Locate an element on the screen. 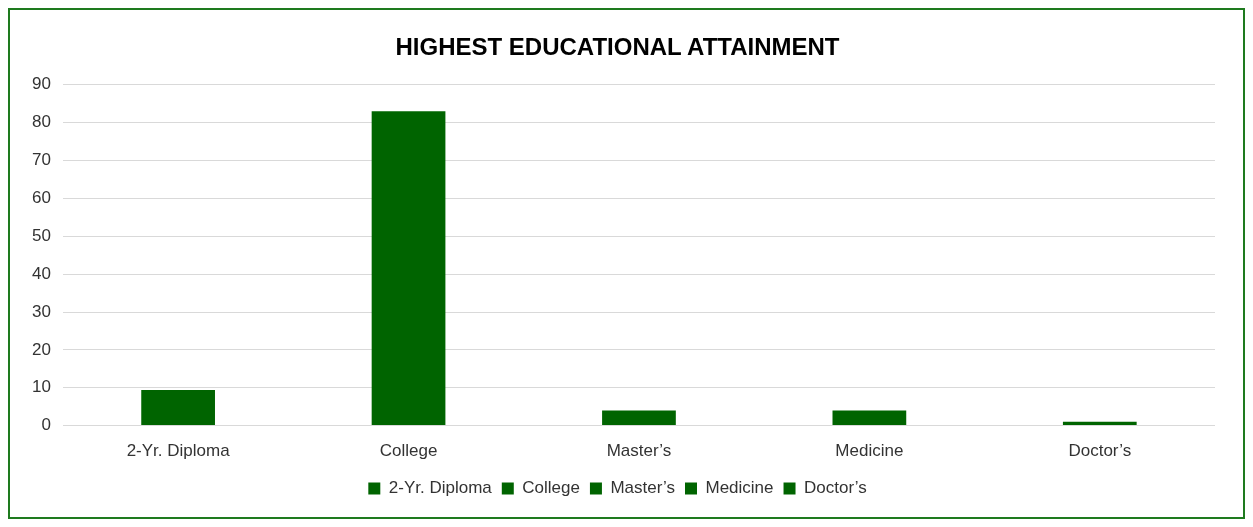  y-tick-label: 50 is located at coordinates (41, 235).